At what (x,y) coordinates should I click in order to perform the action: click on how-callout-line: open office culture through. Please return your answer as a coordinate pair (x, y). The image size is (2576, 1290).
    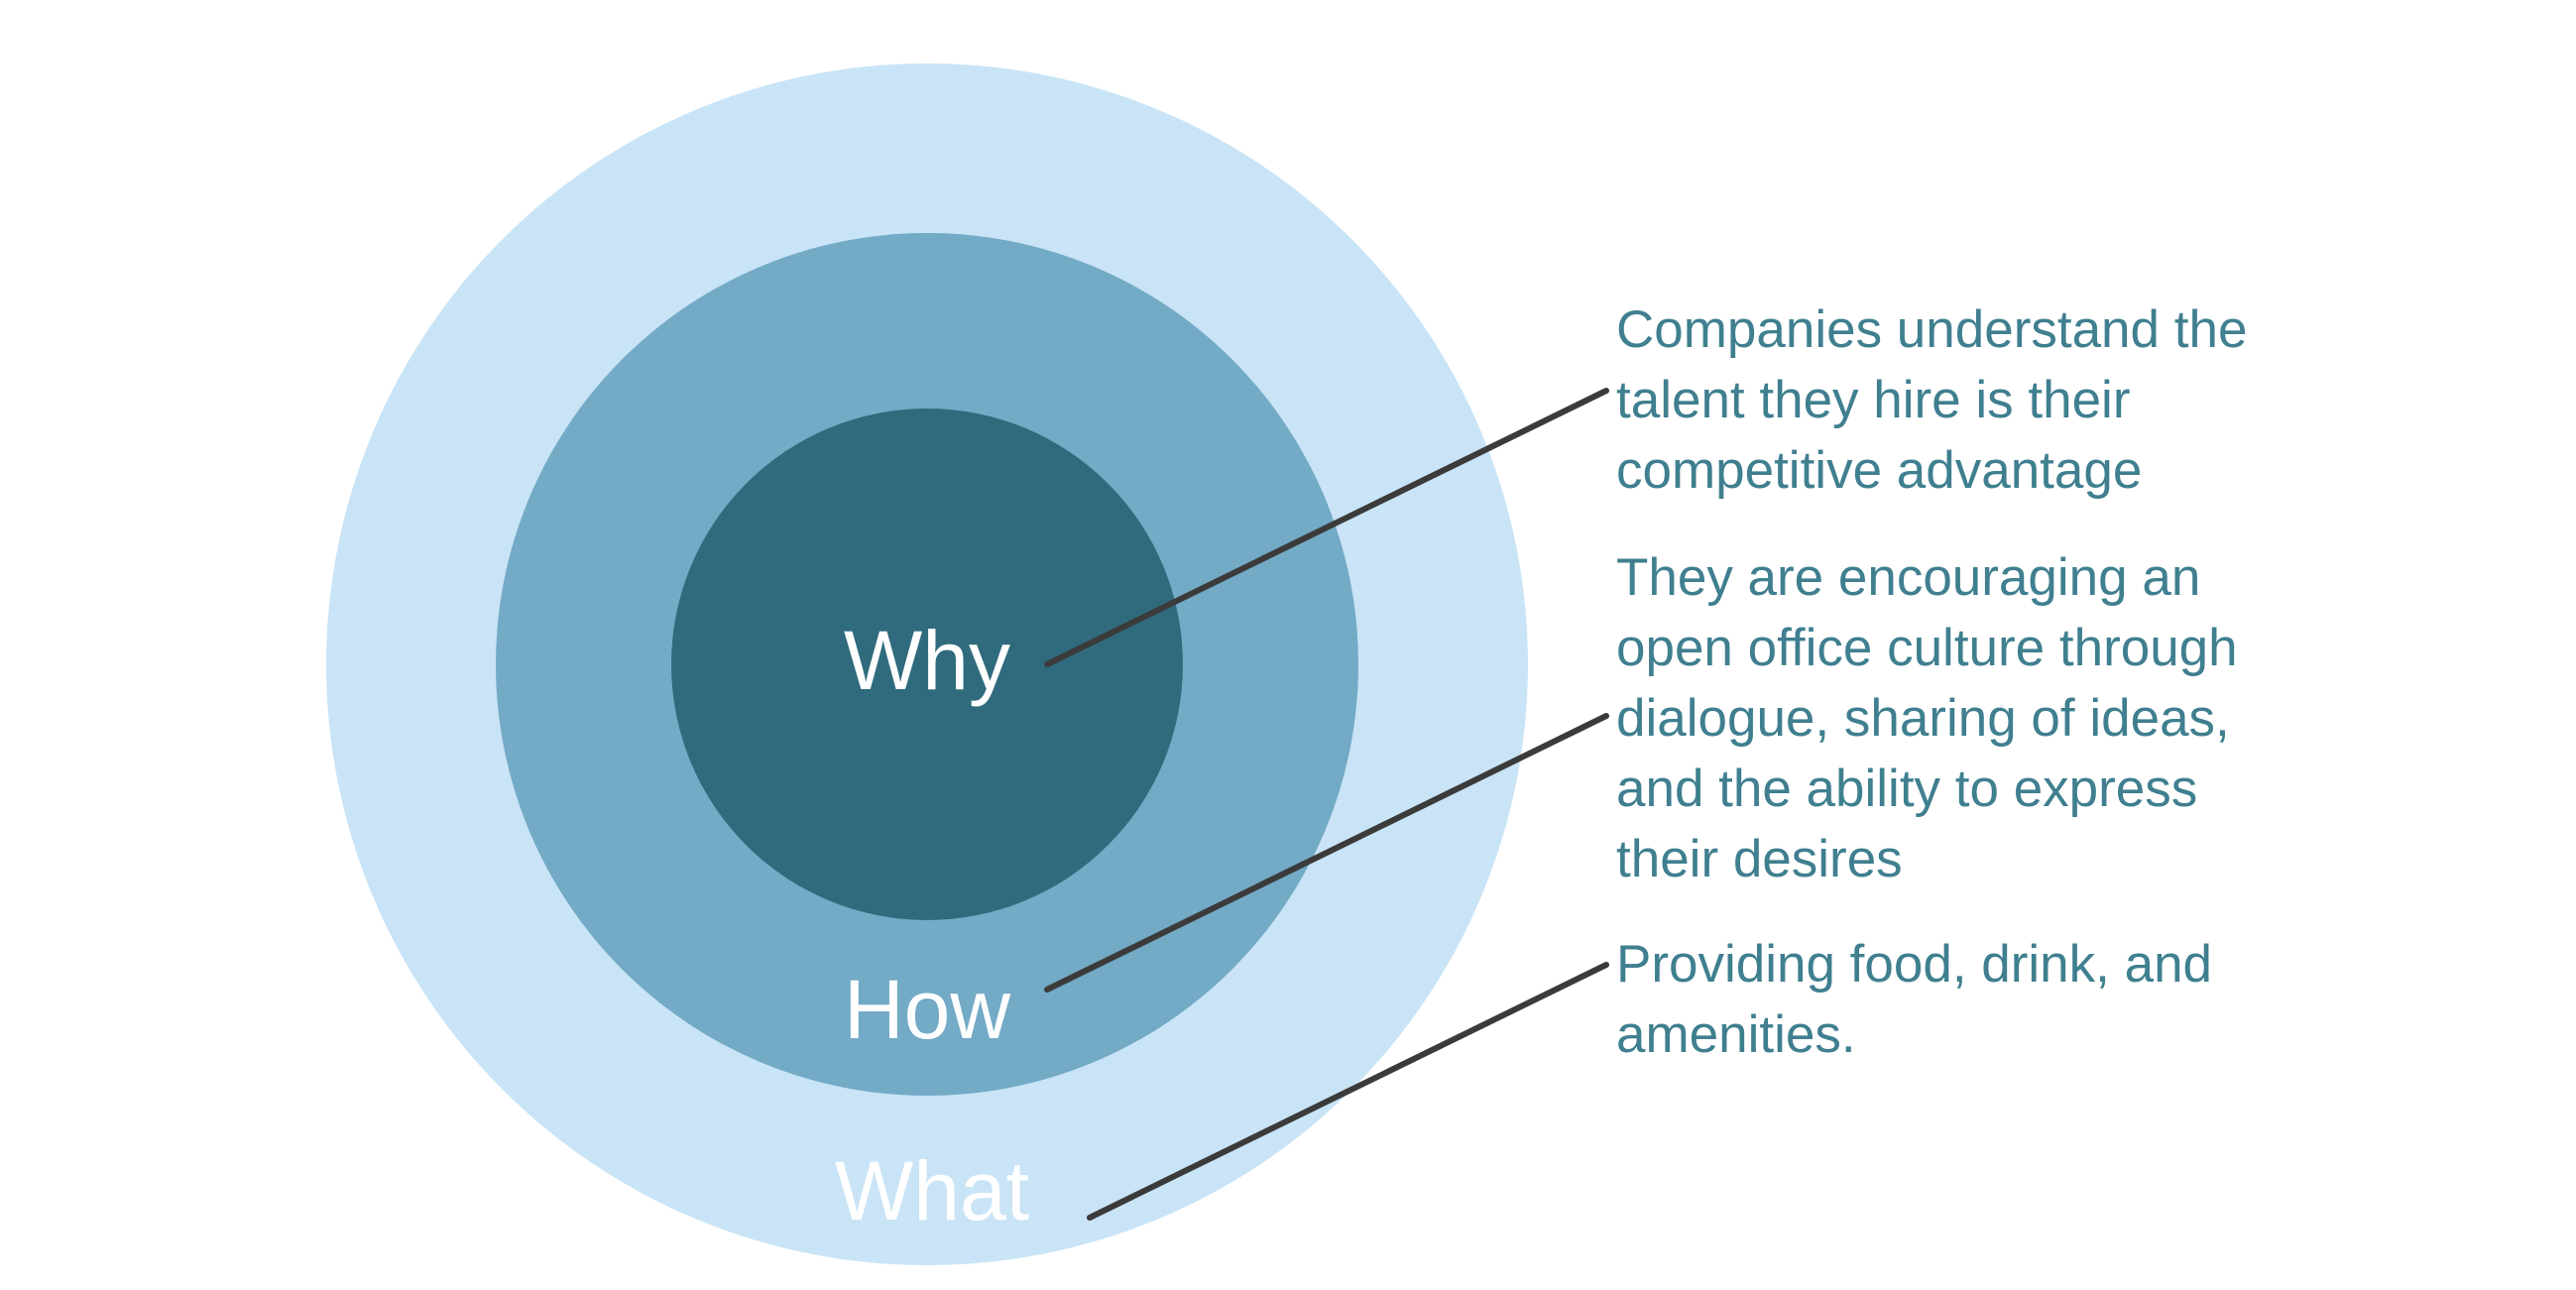
    Looking at the image, I should click on (1927, 648).